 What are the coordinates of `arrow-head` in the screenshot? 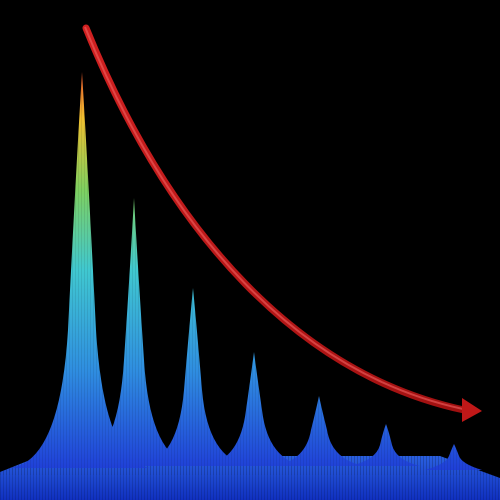 It's located at (472, 410).